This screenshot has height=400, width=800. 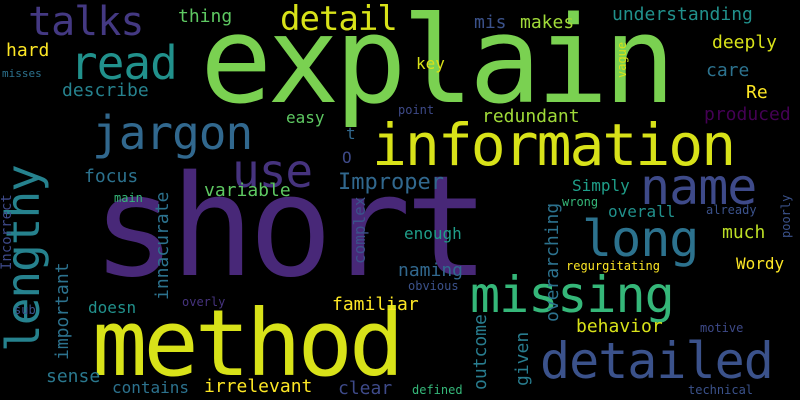 I want to click on word-overall: overall, so click(x=642, y=211).